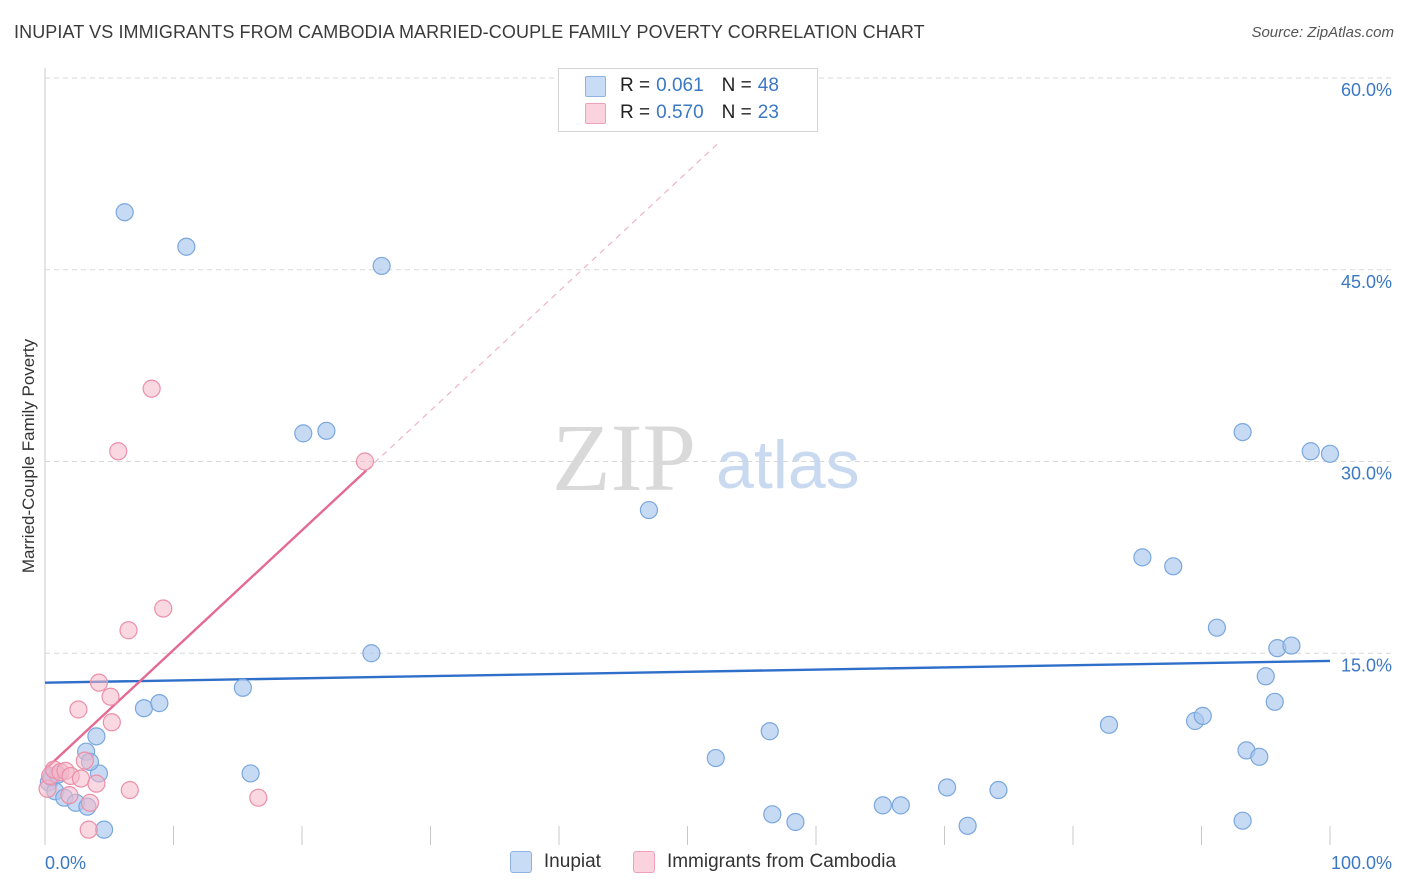 The height and width of the screenshot is (892, 1406). What do you see at coordinates (543, 306) in the screenshot?
I see `trend-extension-cambodia` at bounding box center [543, 306].